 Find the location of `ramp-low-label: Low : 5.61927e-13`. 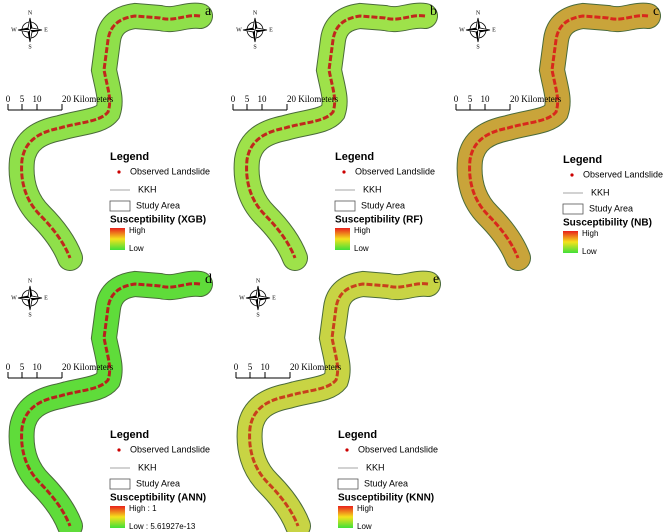

ramp-low-label: Low : 5.61927e-13 is located at coordinates (162, 526).